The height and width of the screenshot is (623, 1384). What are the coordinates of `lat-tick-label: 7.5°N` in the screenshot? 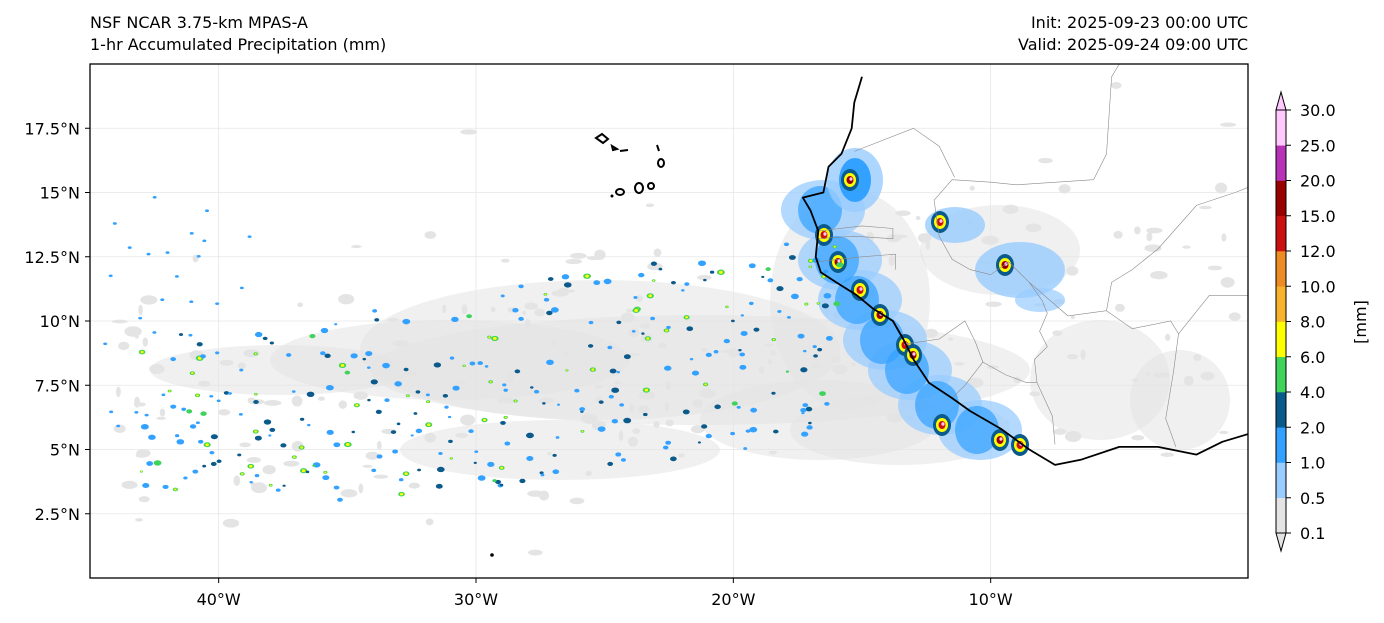 It's located at (57, 385).